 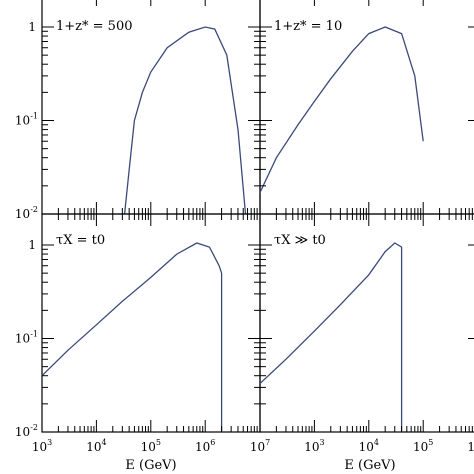 What do you see at coordinates (94, 26) in the screenshot?
I see `panel-1-label: 1+z* = 500` at bounding box center [94, 26].